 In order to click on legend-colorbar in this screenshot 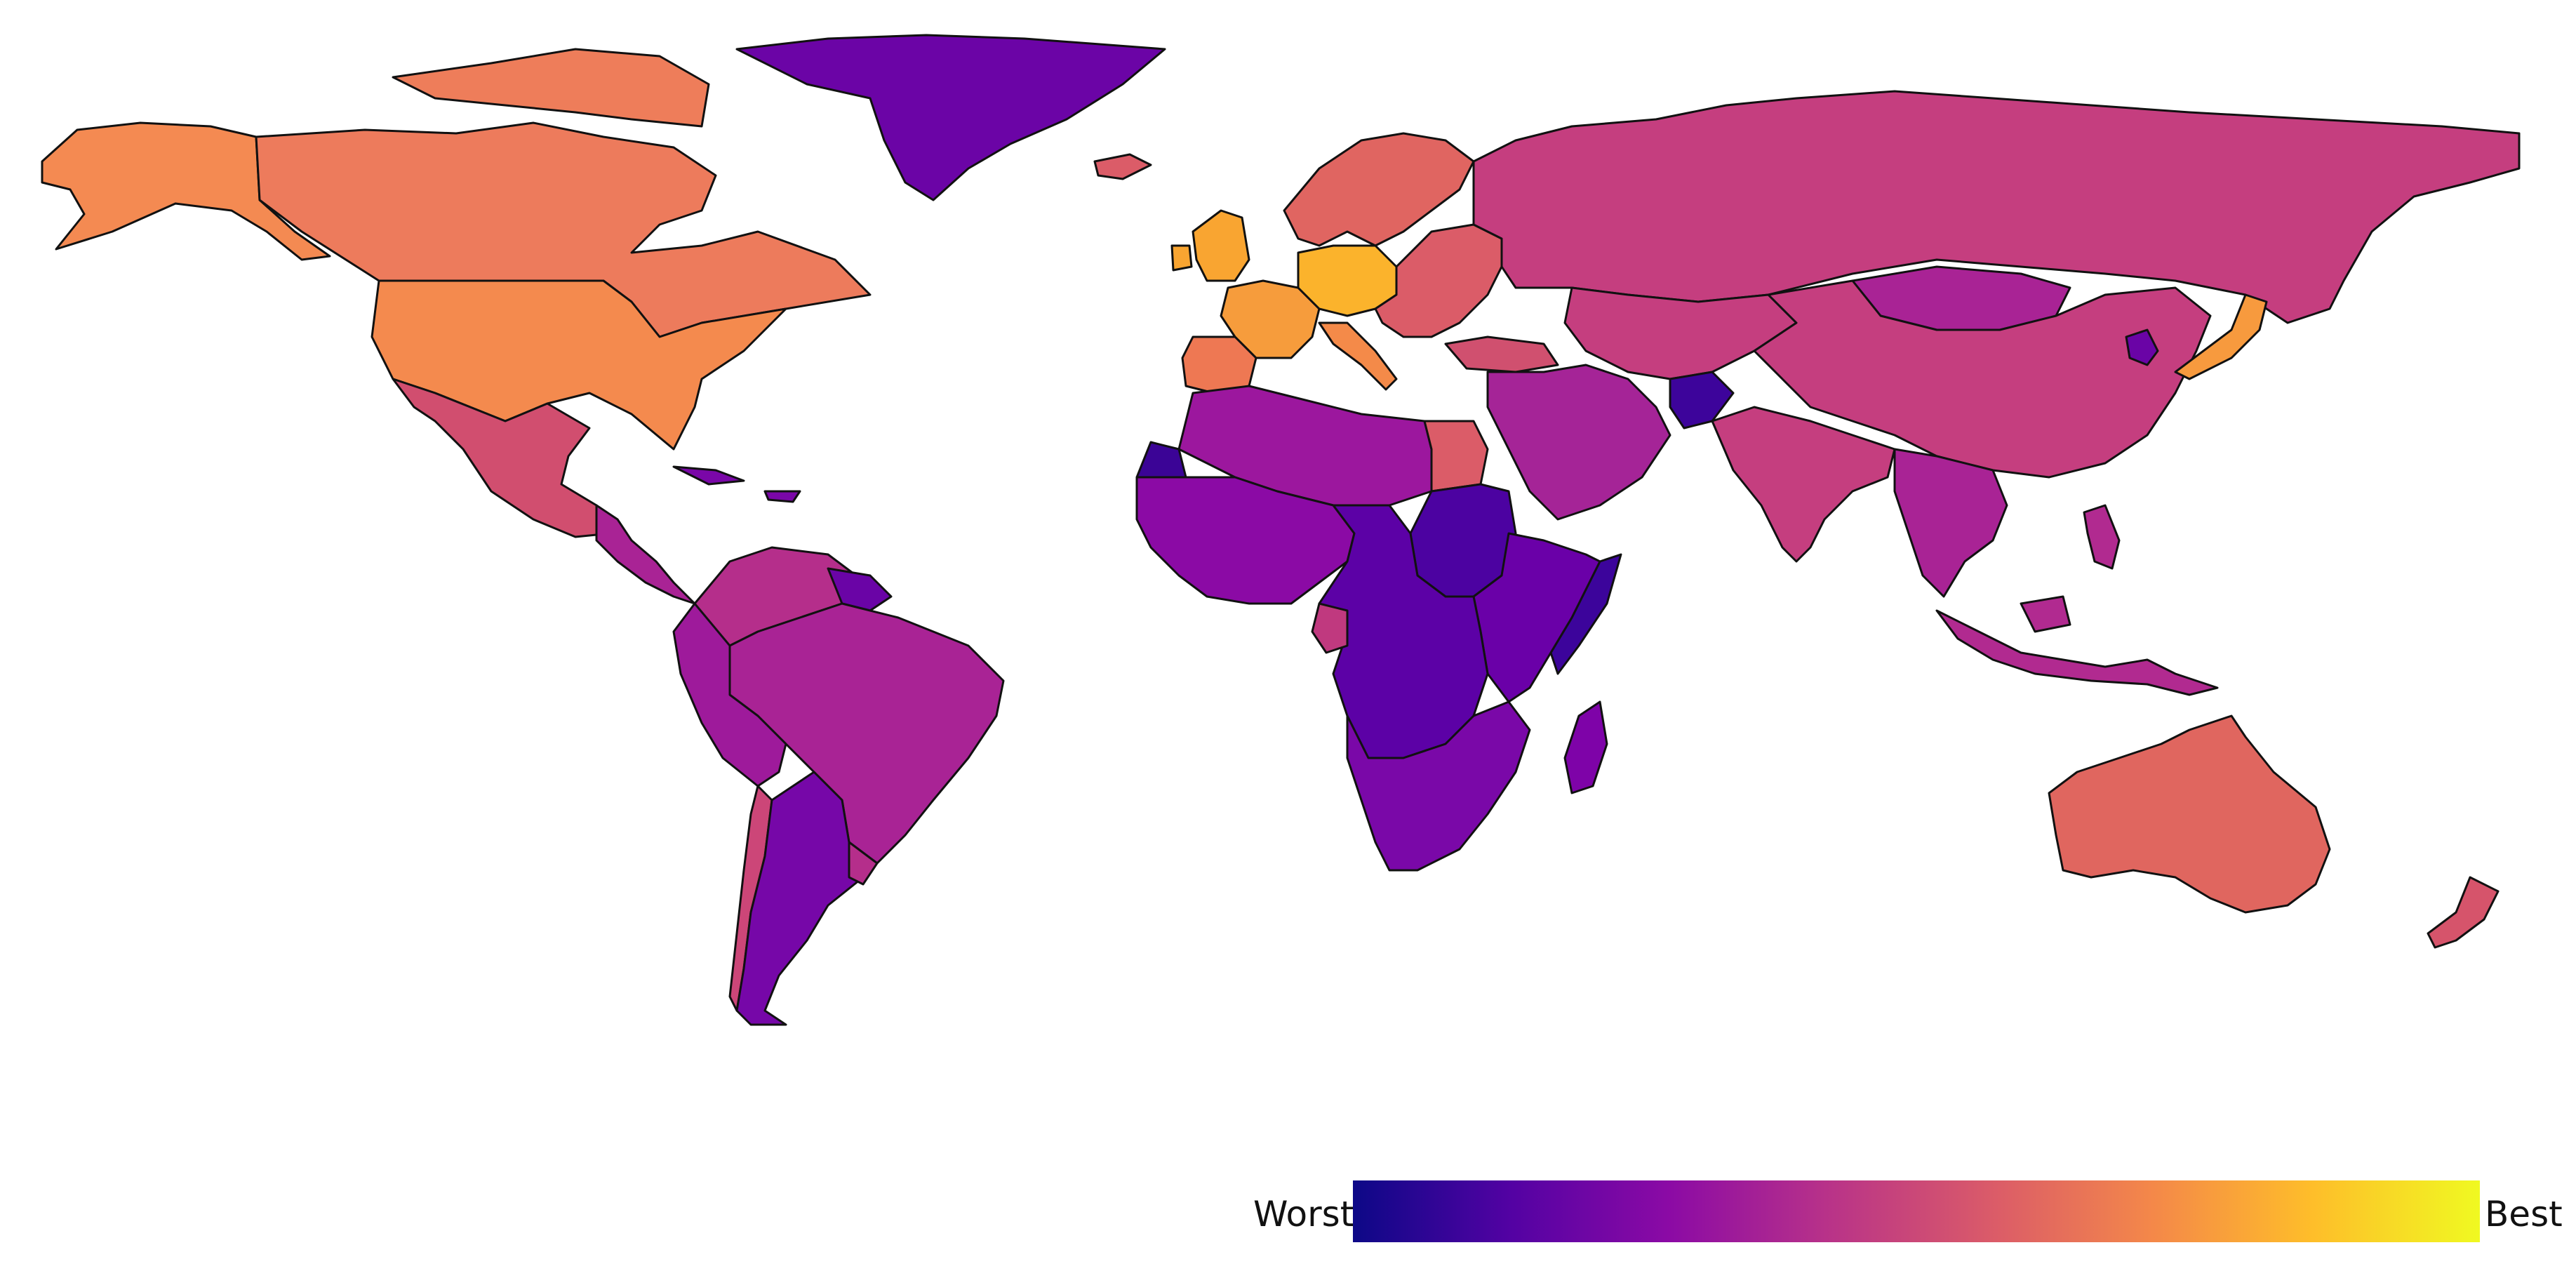, I will do `click(1916, 1211)`.